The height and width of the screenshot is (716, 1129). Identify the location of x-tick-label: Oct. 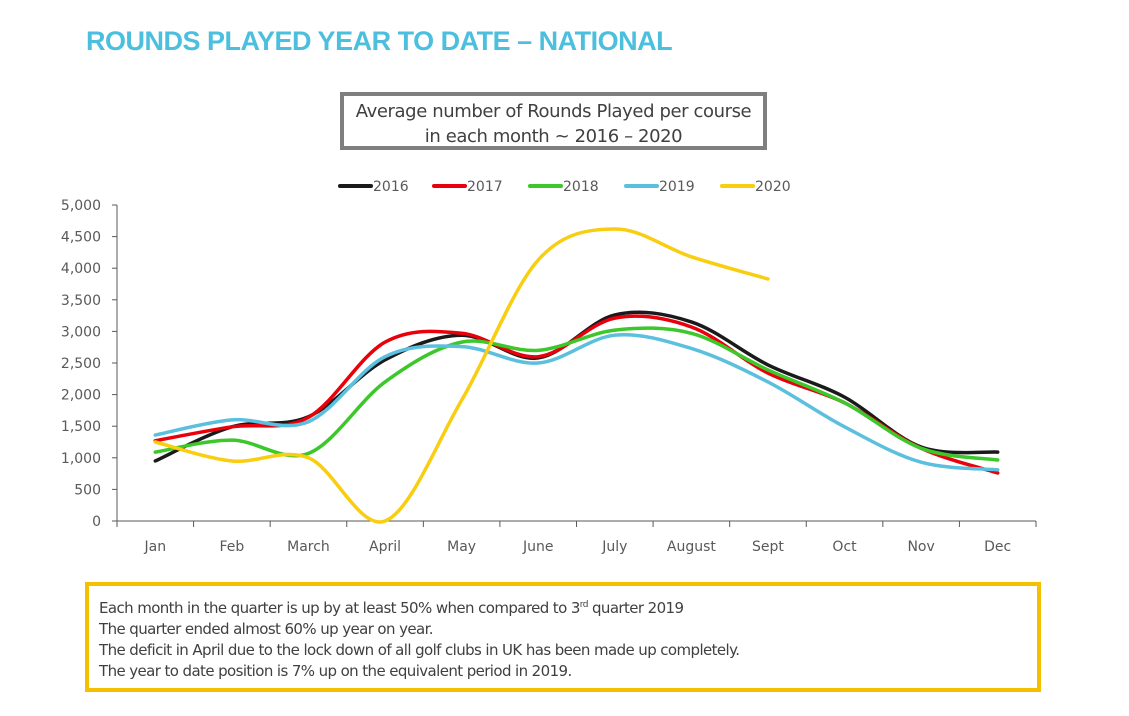
(844, 547).